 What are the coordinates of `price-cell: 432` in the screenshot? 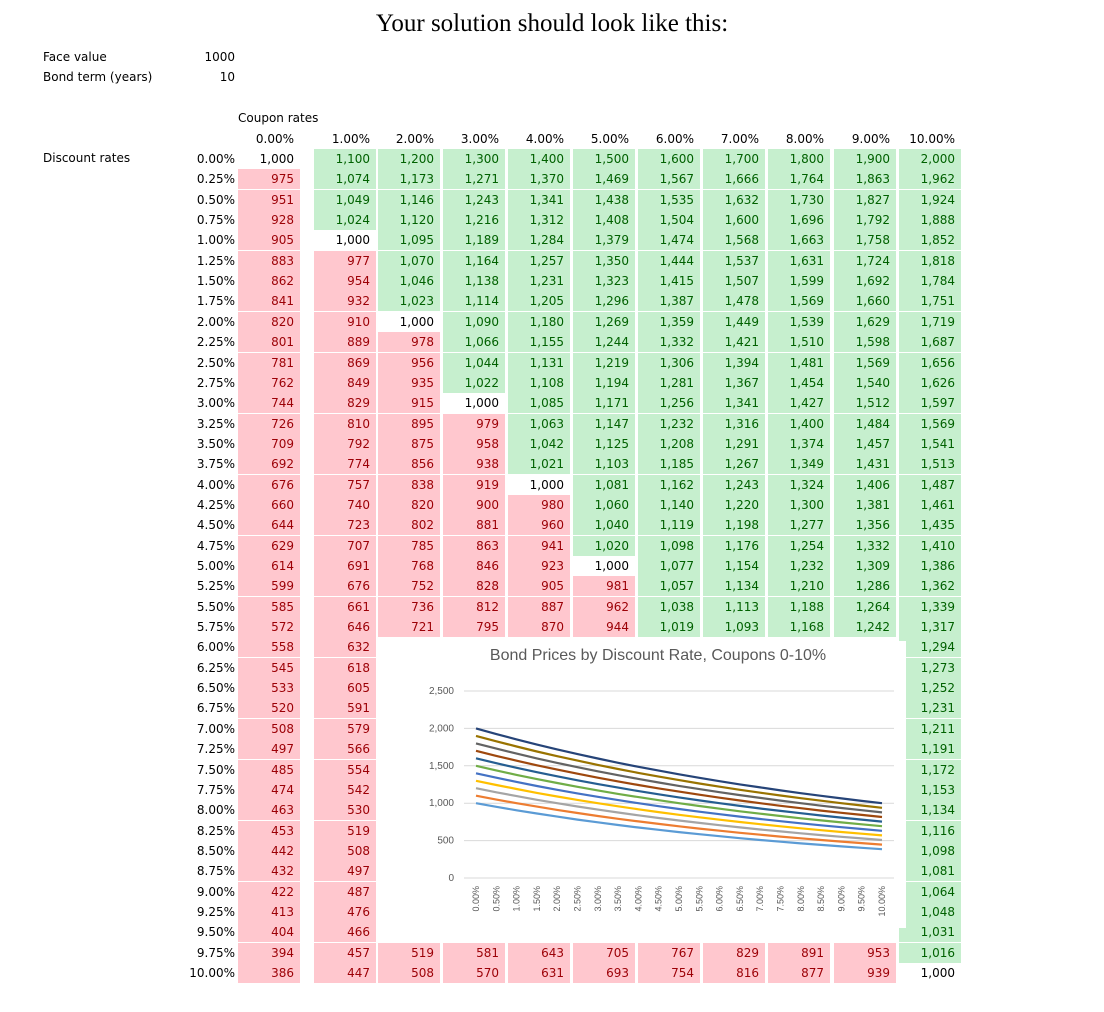 It's located at (269, 871).